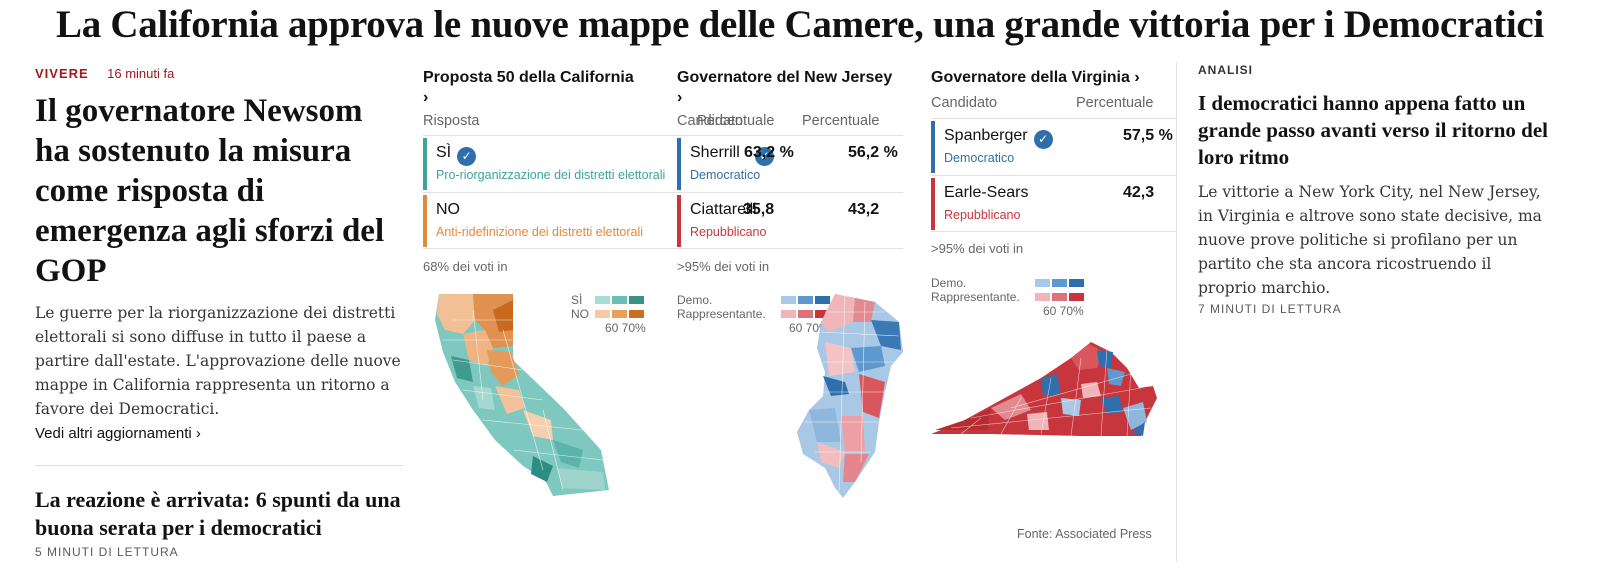  What do you see at coordinates (864, 209) in the screenshot?
I see `result-percent: 43,2` at bounding box center [864, 209].